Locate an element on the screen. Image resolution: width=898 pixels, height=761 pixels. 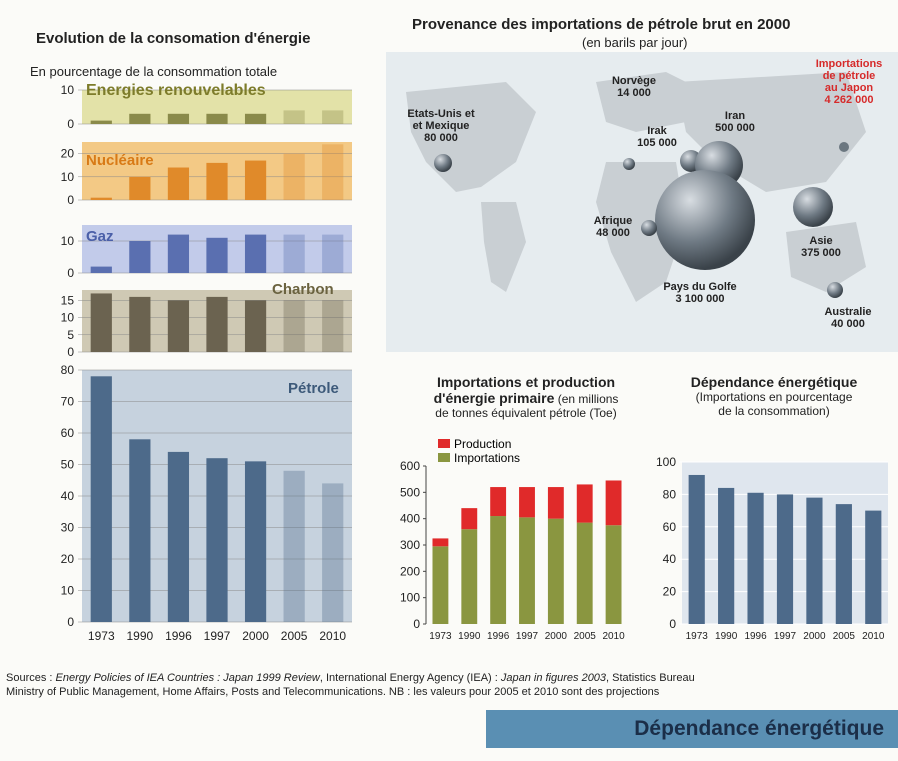
mid-ytick-label: 200 is located at coordinates (410, 571).